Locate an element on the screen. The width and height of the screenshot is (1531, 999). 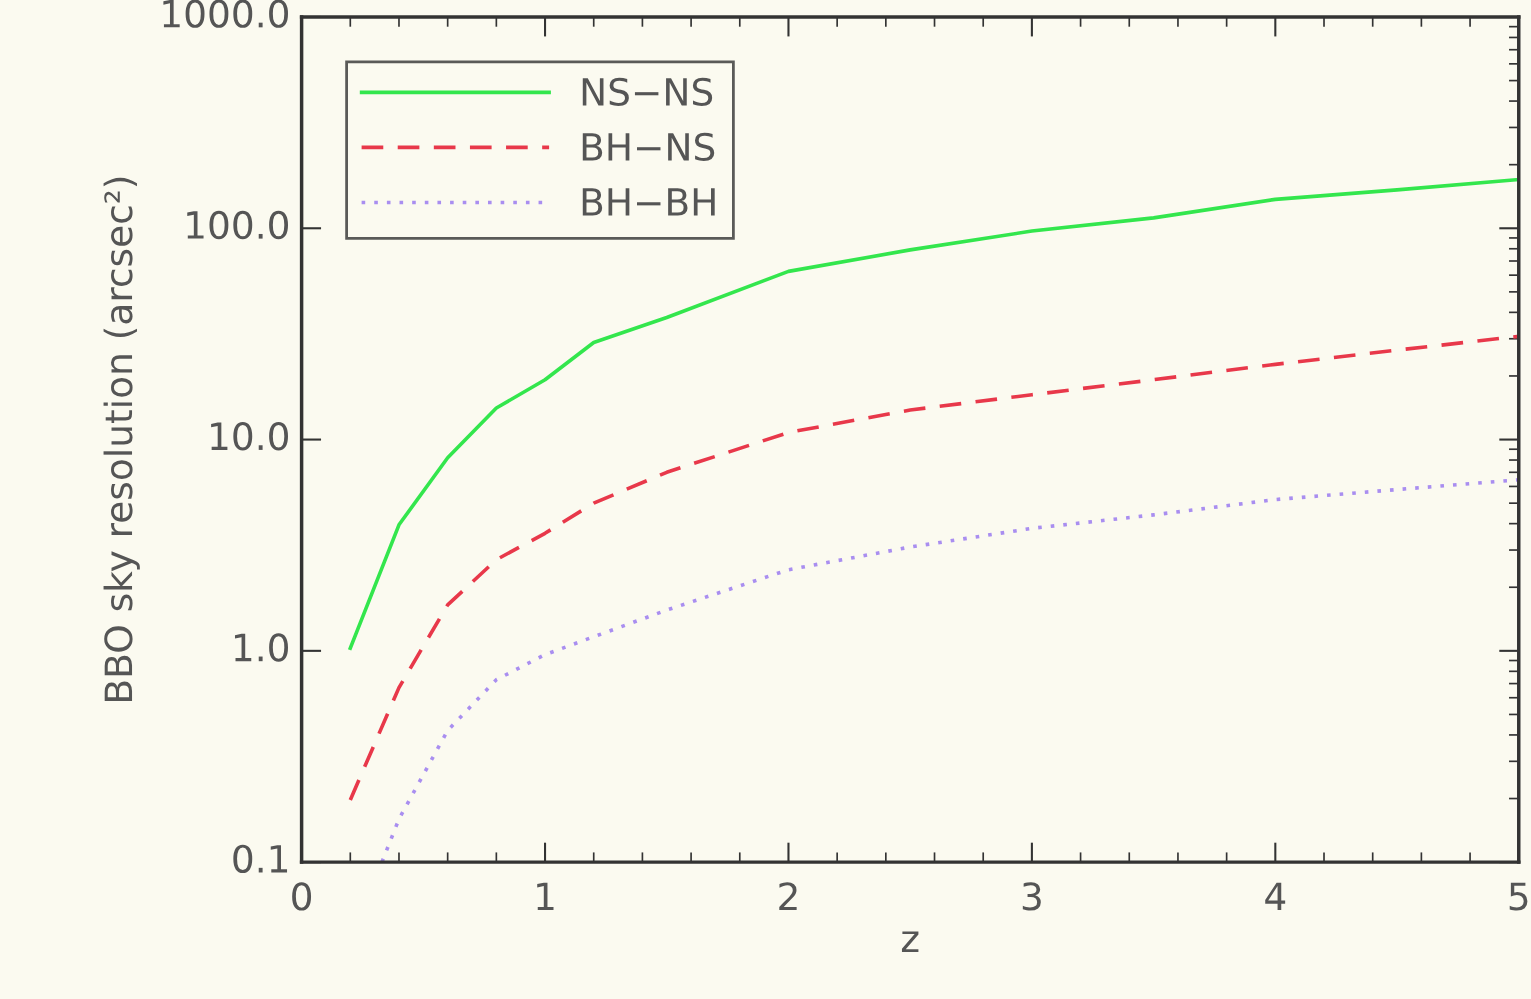
legend-label: BH−NS is located at coordinates (648, 147).